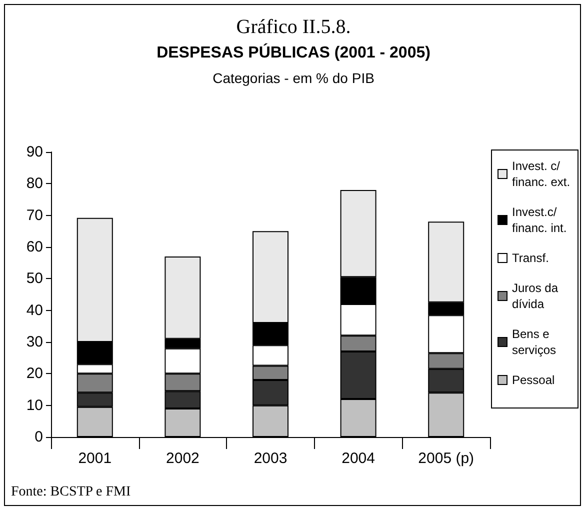 This screenshot has width=587, height=512. What do you see at coordinates (34, 373) in the screenshot?
I see `y-tick-label: 20` at bounding box center [34, 373].